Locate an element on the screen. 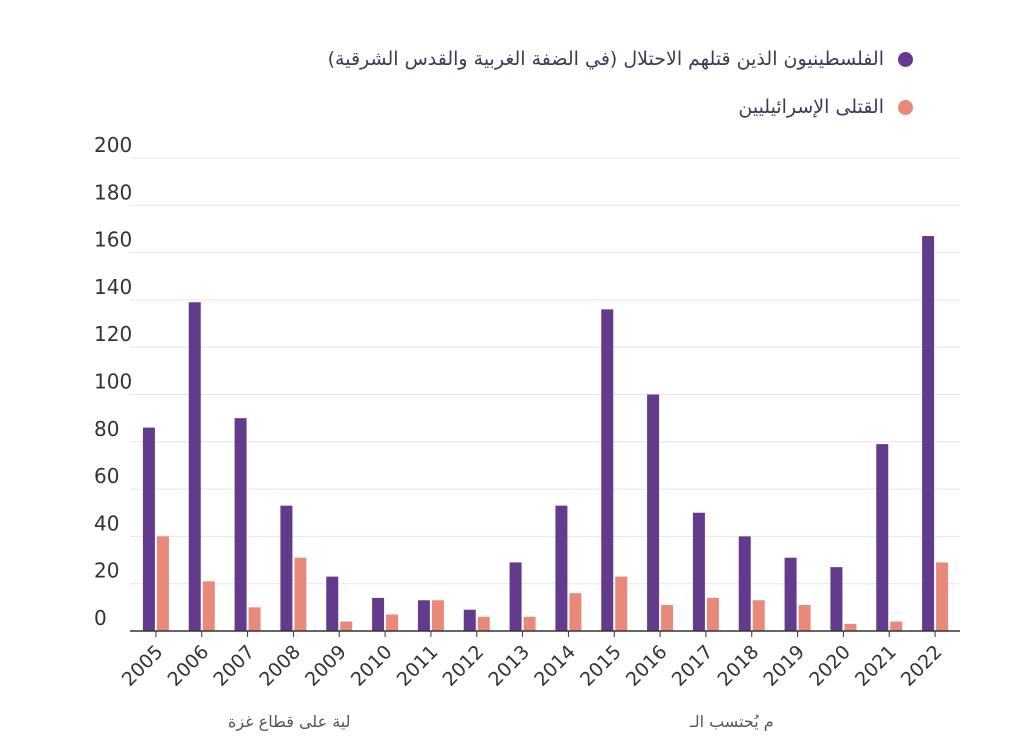  bar-israelis-2009 is located at coordinates (346, 626).